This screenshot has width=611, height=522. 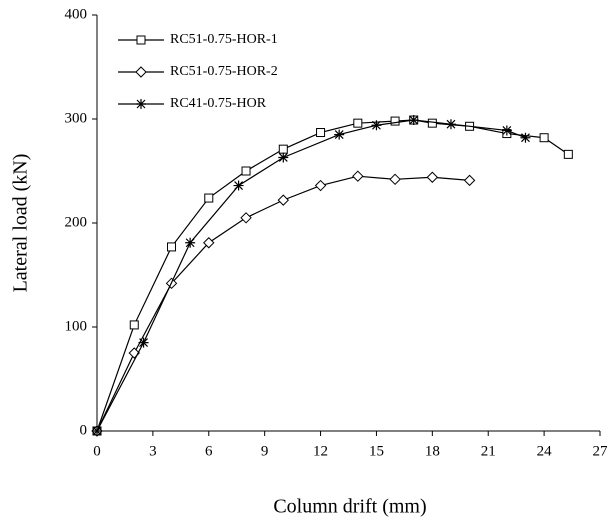 What do you see at coordinates (76, 118) in the screenshot?
I see `y-tick-label: 300` at bounding box center [76, 118].